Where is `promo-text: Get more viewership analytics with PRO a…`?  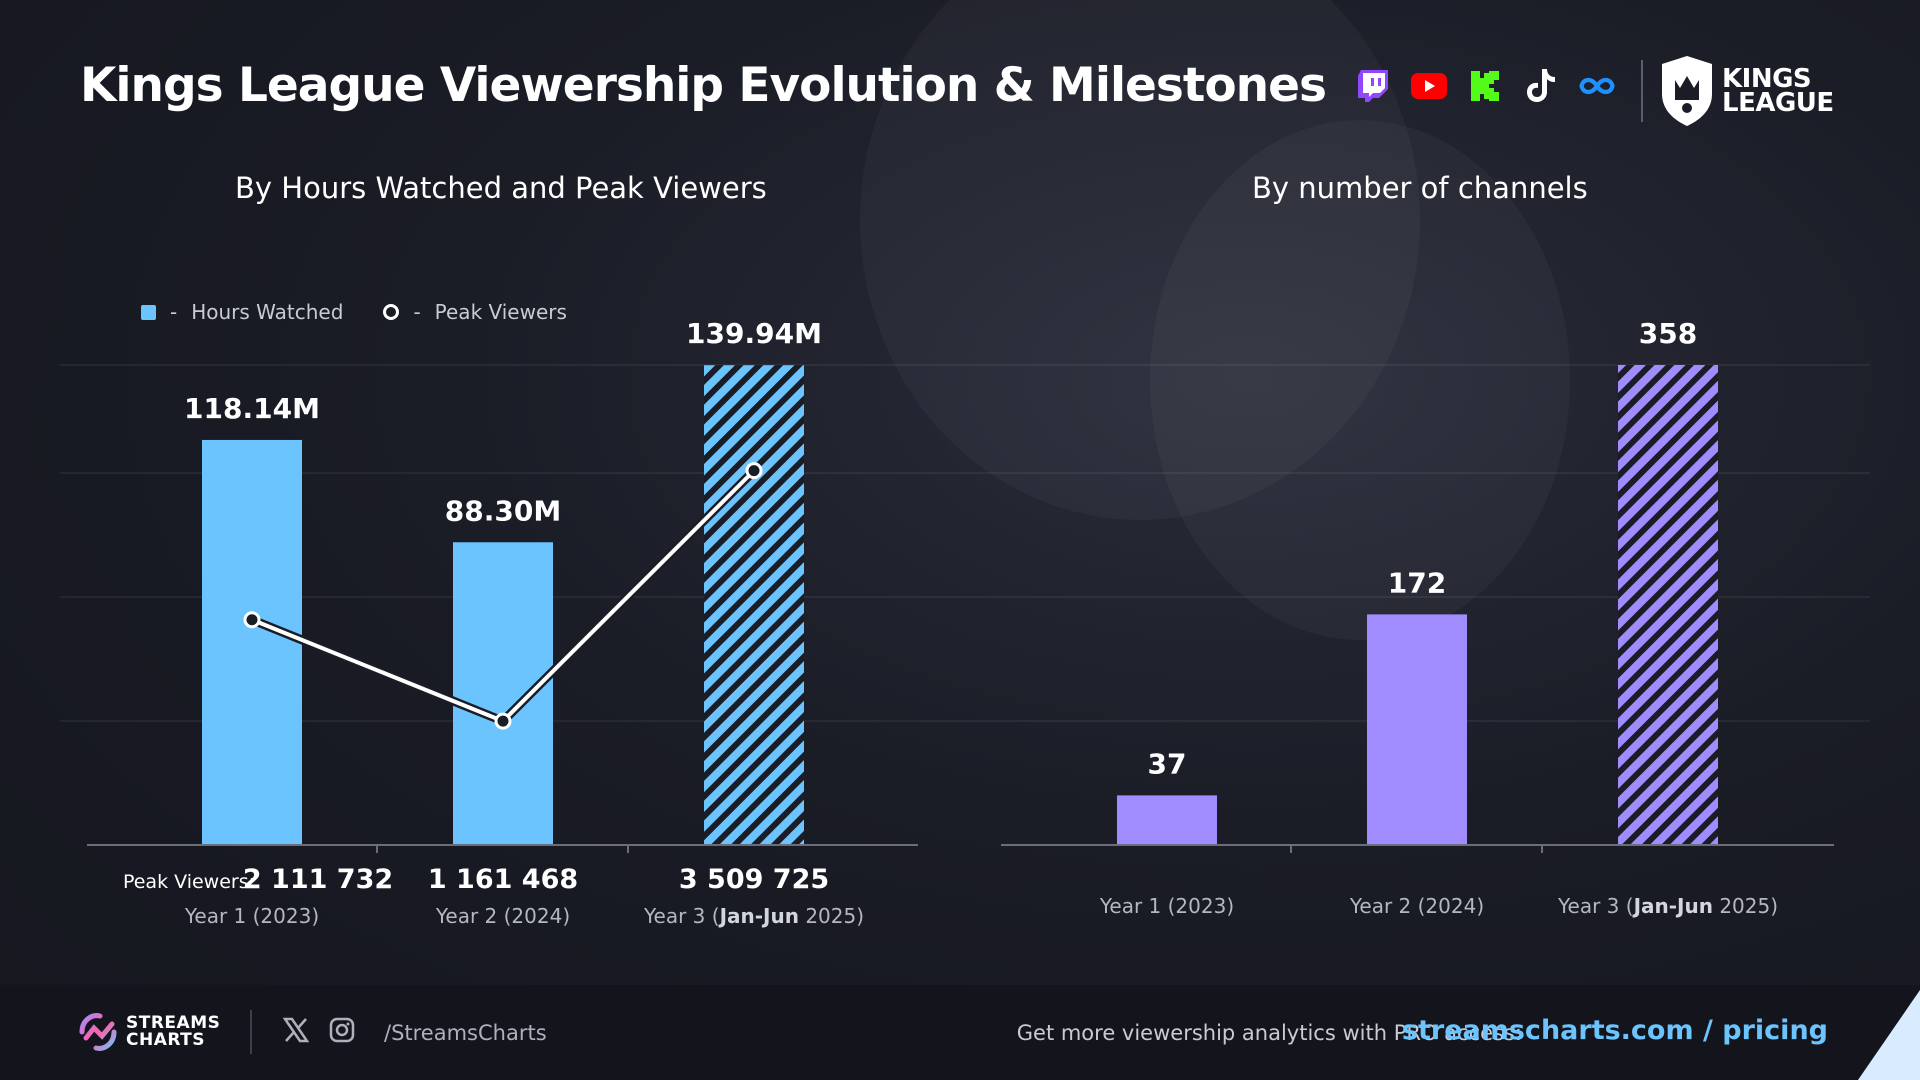 promo-text: Get more viewership analytics with PRO a… is located at coordinates (1269, 1033).